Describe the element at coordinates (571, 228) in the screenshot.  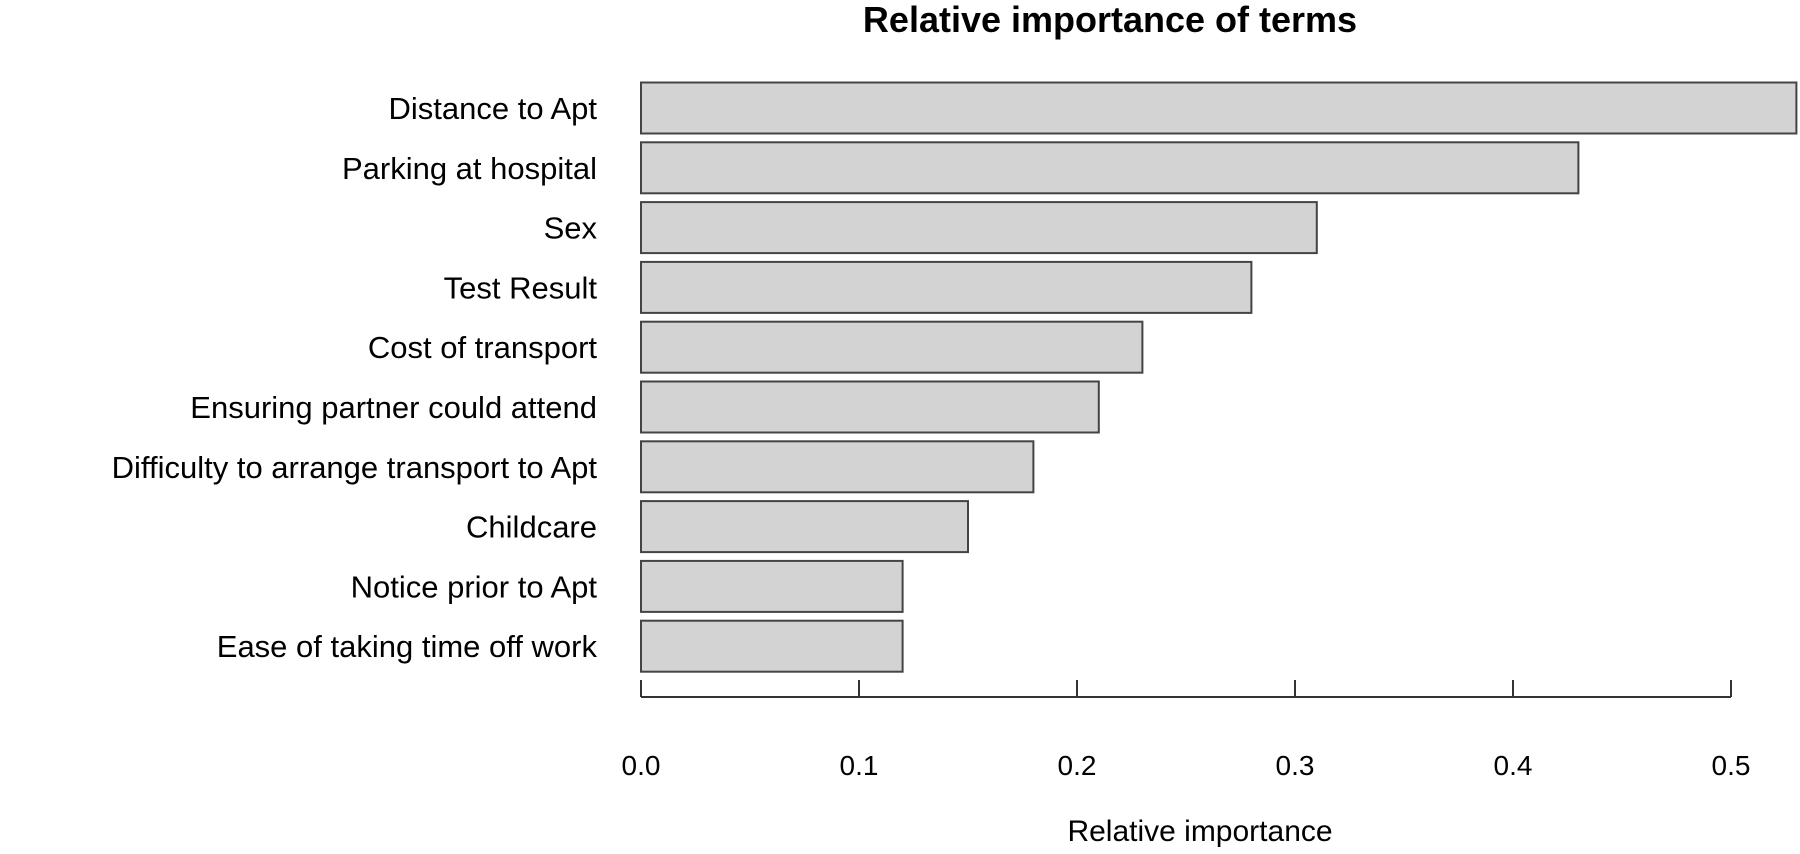
I see `category-label: Sex` at that location.